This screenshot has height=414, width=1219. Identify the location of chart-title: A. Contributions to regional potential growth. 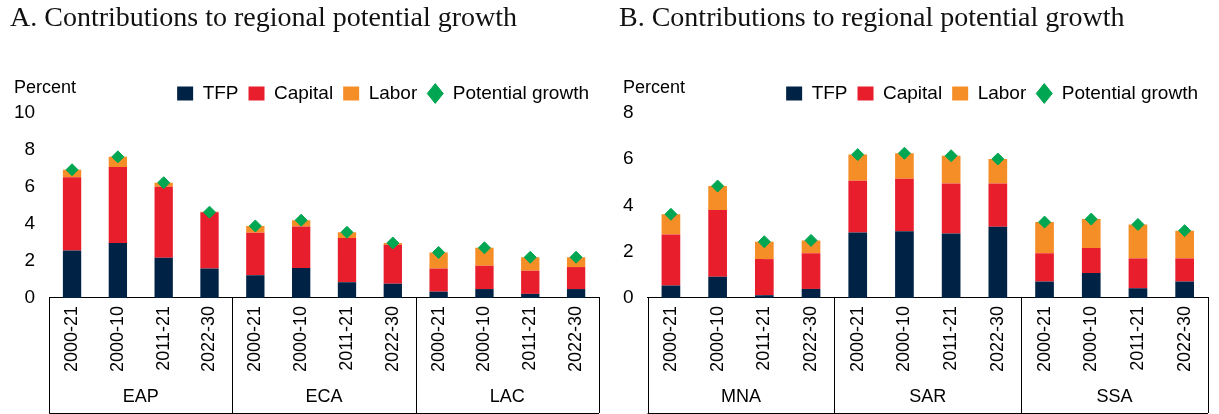
(264, 17).